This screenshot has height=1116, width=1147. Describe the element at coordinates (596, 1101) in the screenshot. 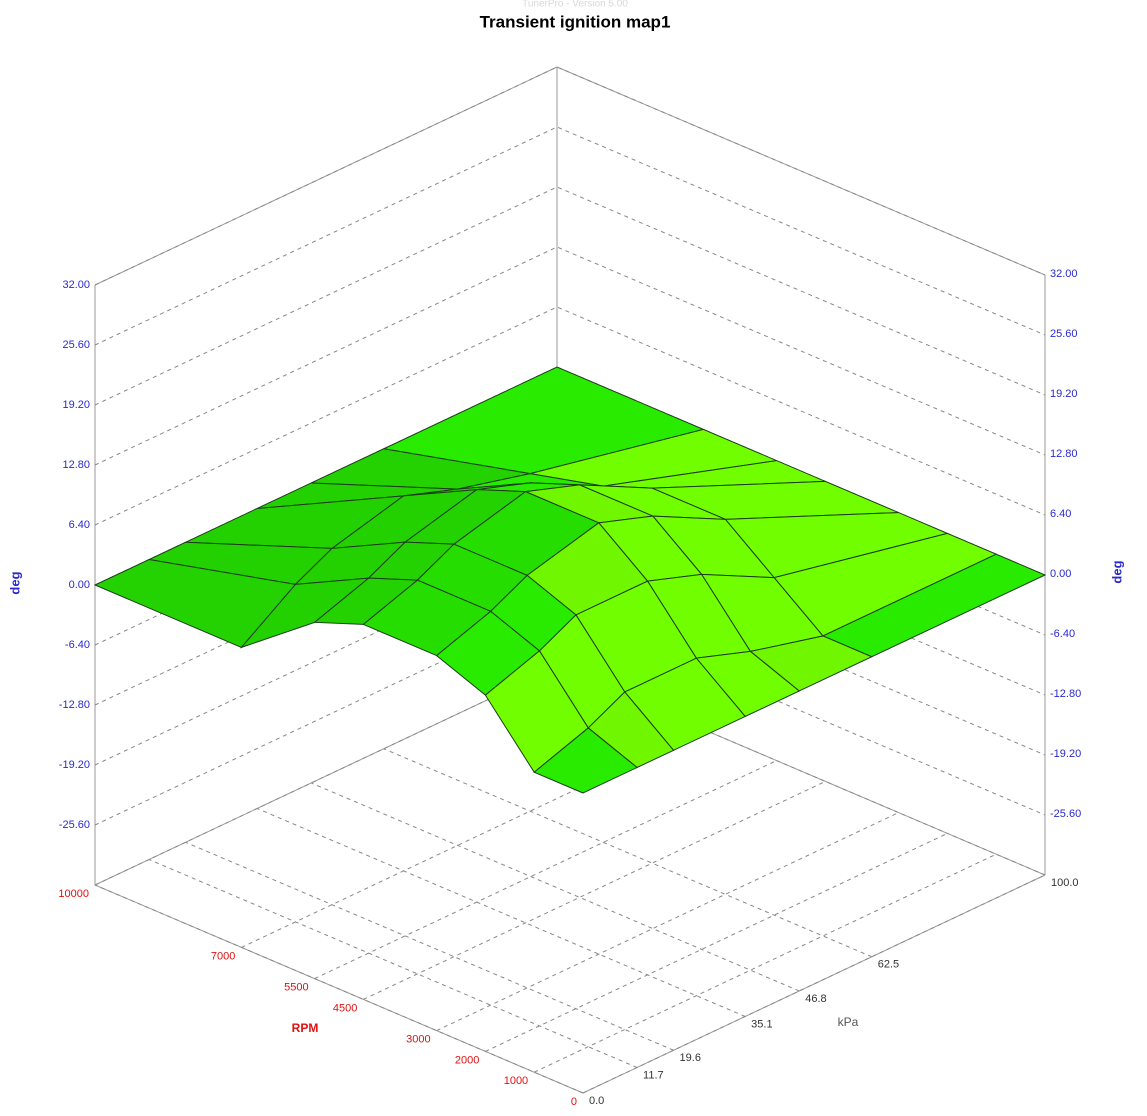

I see `y-tick-label: 0.0` at that location.